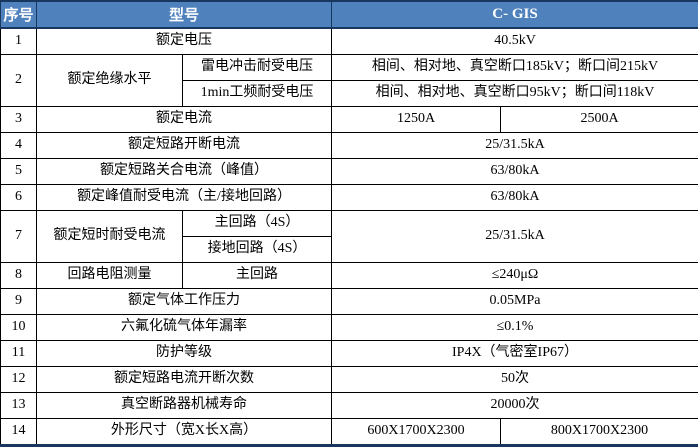 Image resolution: width=698 pixels, height=447 pixels. I want to click on row-number-cell: 9, so click(19, 302).